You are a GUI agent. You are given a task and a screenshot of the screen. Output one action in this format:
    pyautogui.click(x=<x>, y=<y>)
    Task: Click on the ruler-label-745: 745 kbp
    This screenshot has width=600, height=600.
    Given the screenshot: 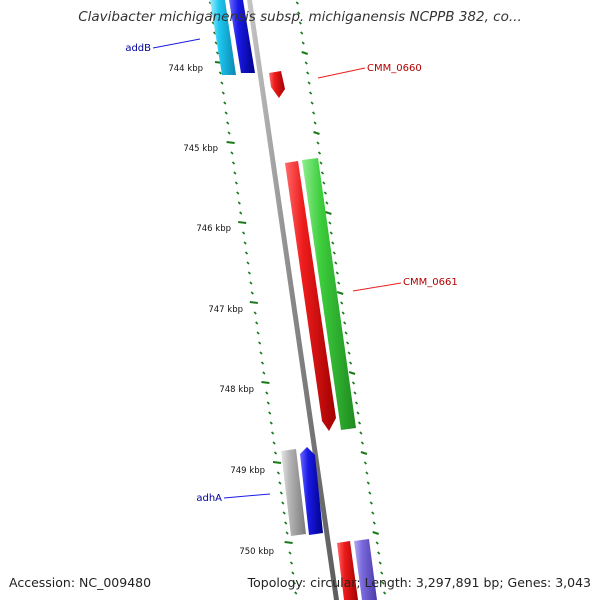 What is the action you would take?
    pyautogui.click(x=200, y=149)
    